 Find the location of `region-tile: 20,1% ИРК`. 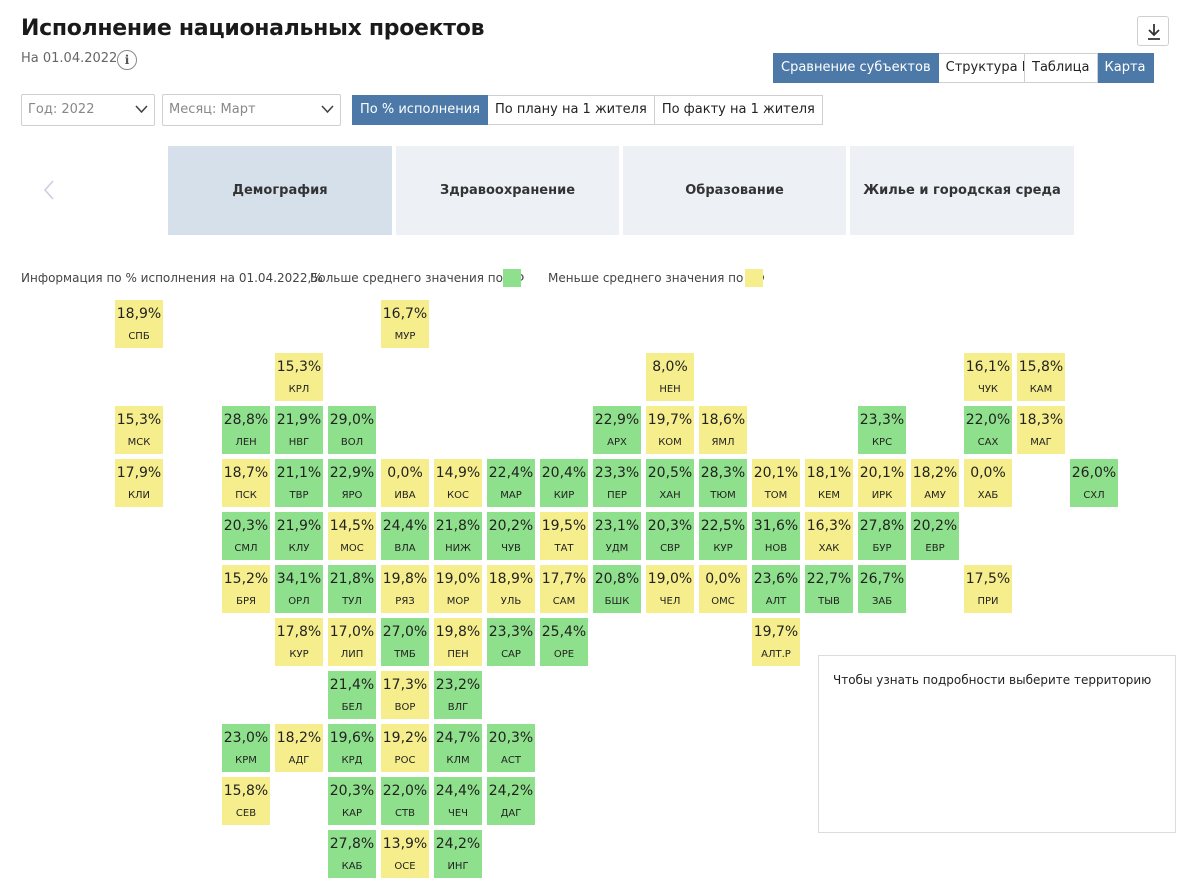

region-tile: 20,1% ИРК is located at coordinates (882, 483).